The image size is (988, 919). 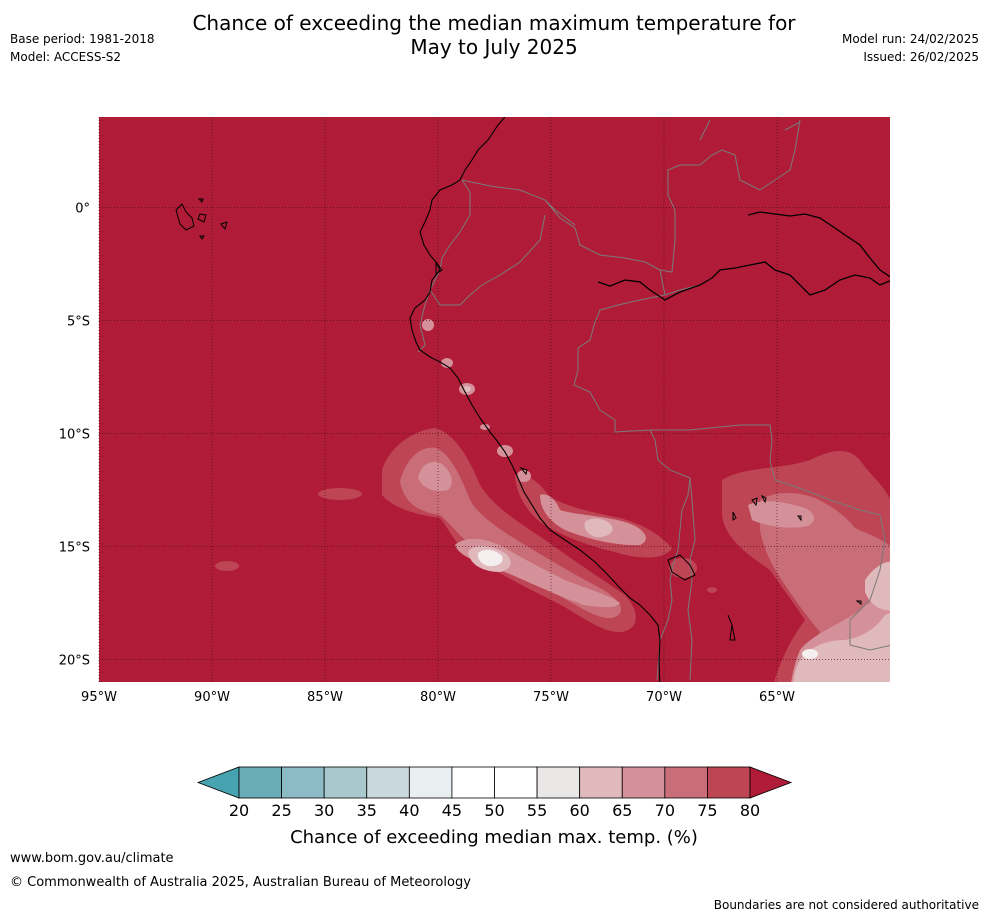 What do you see at coordinates (910, 48) in the screenshot?
I see `metadata-right: Model run: 24/02/2025 Issued: 26/02/2025` at bounding box center [910, 48].